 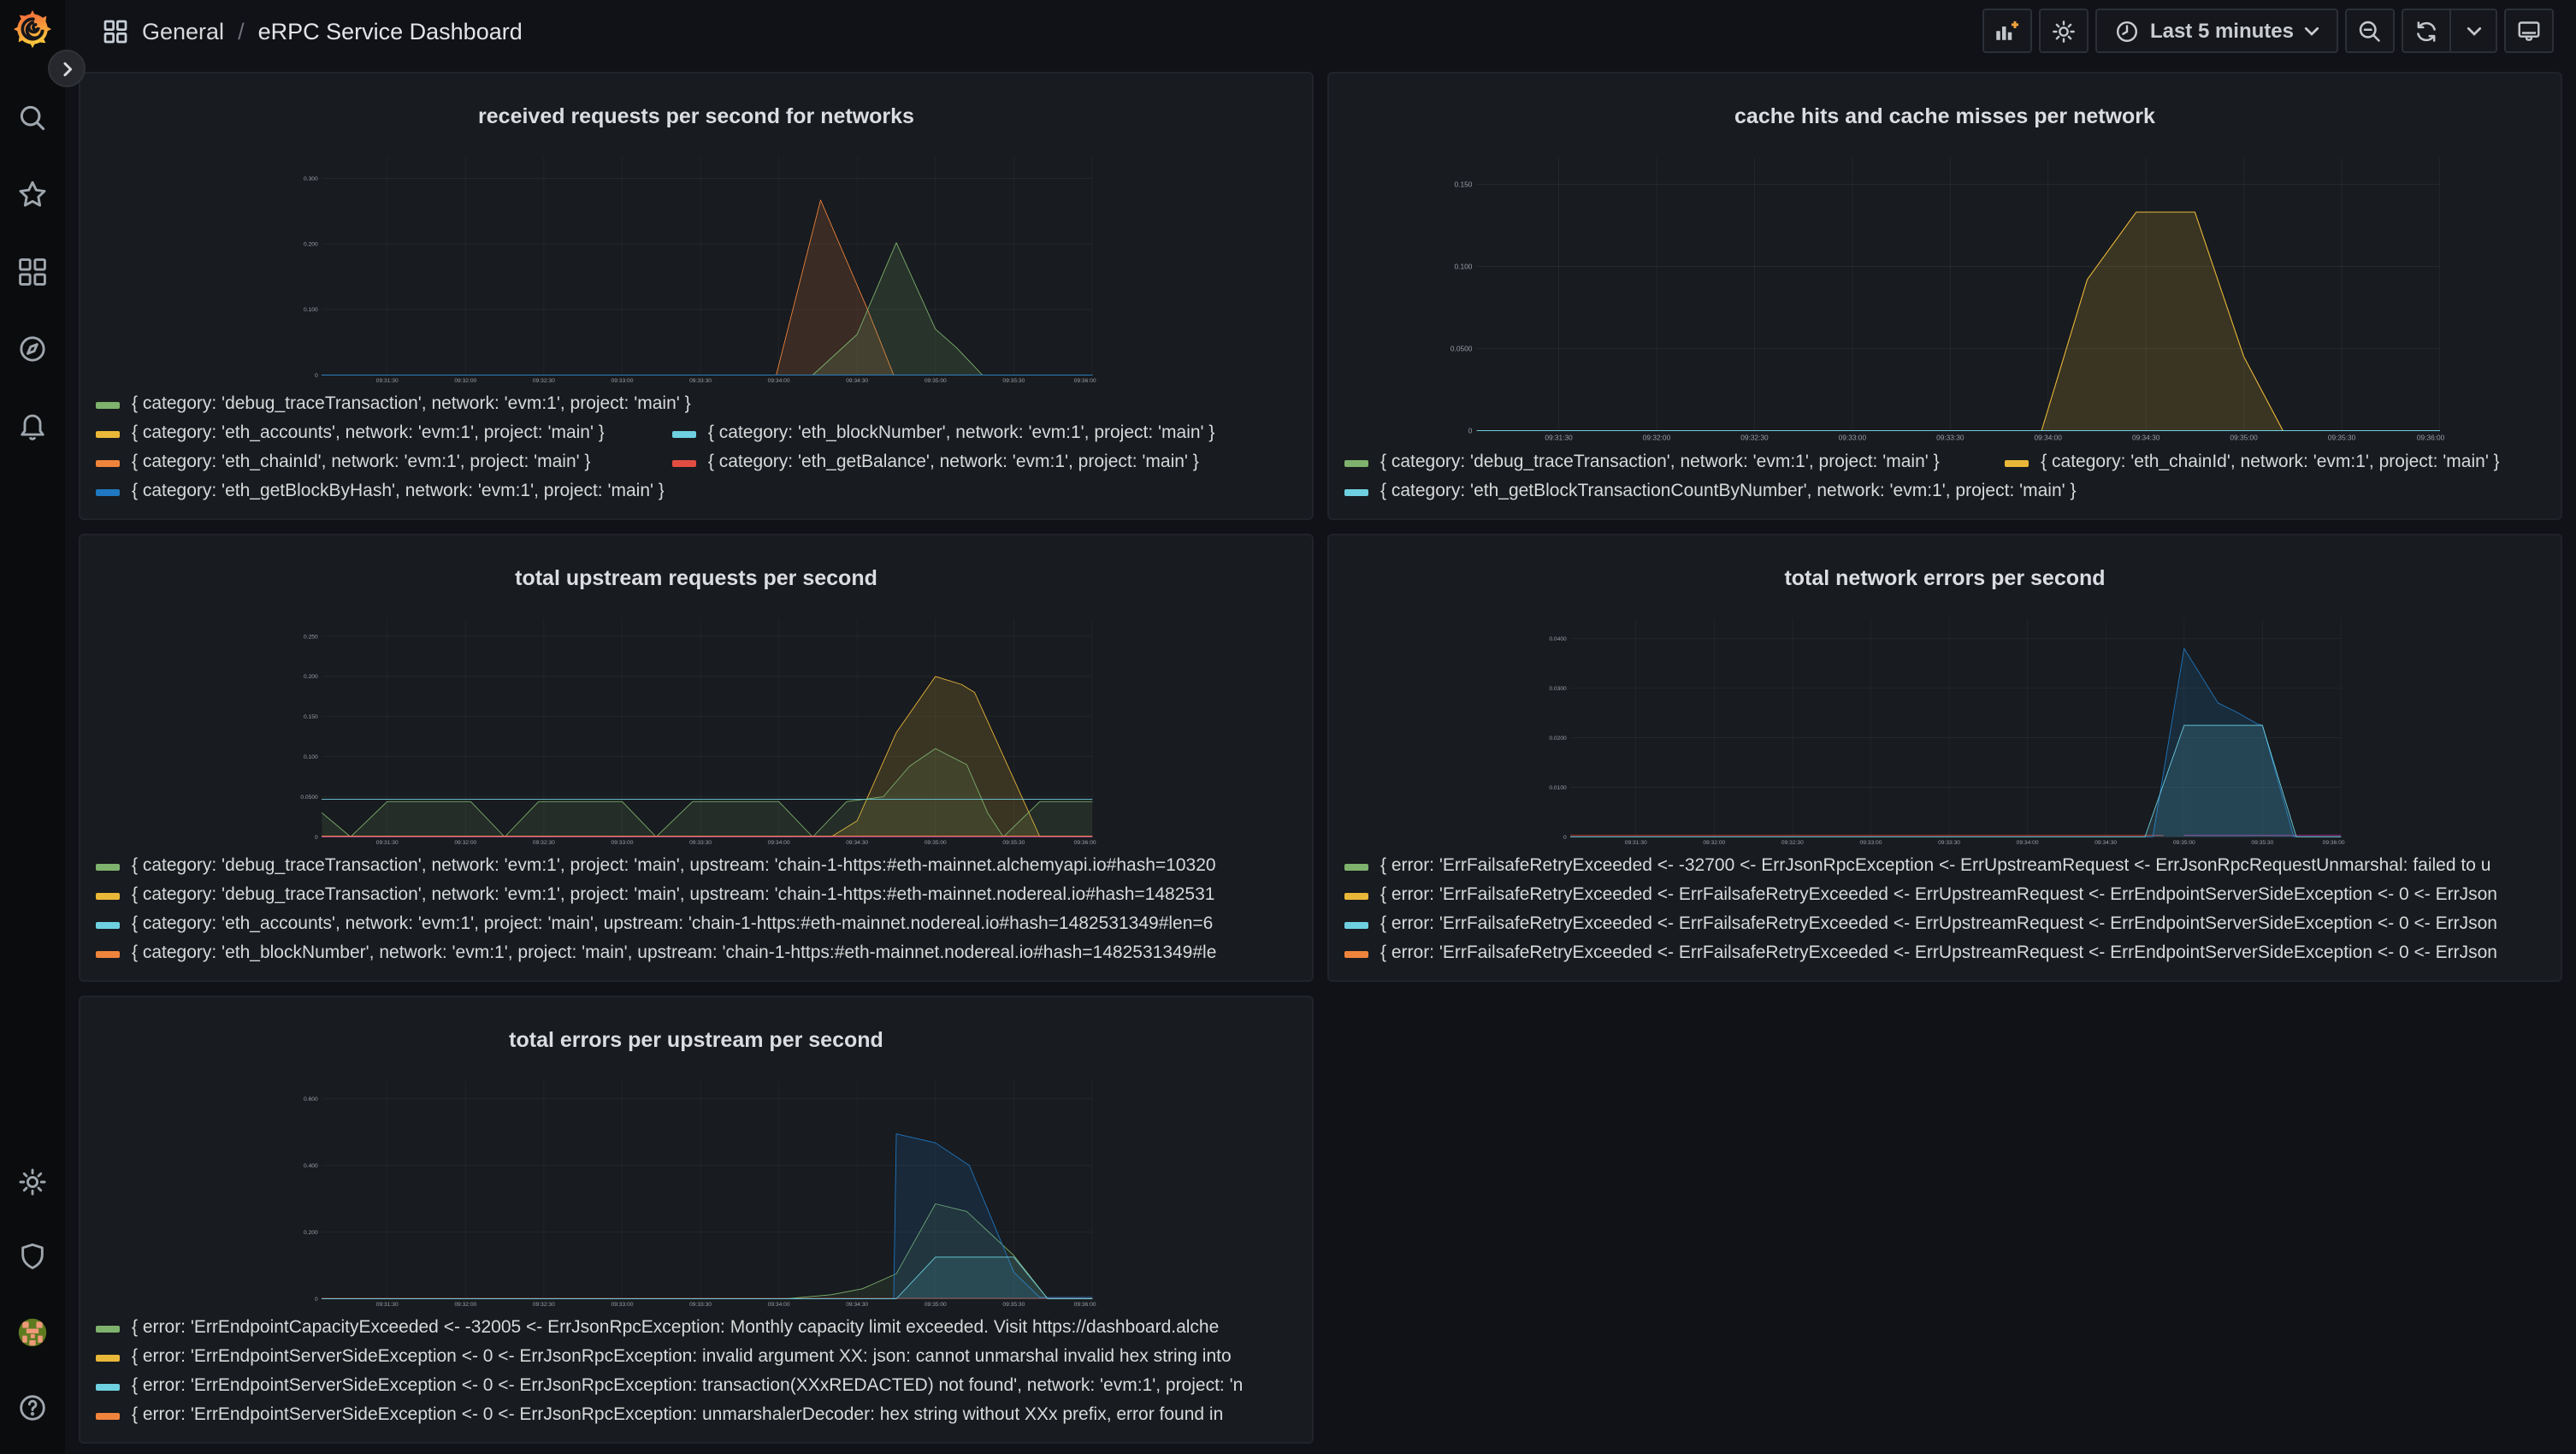 I want to click on refresh-interval-dropdown, so click(x=2473, y=31).